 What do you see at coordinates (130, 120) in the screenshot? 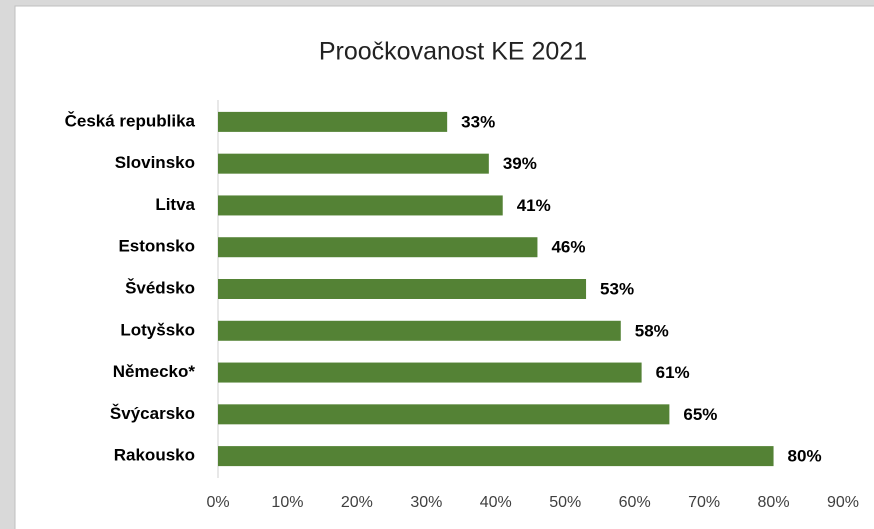
I see `y-tick-label: Česká republika` at bounding box center [130, 120].